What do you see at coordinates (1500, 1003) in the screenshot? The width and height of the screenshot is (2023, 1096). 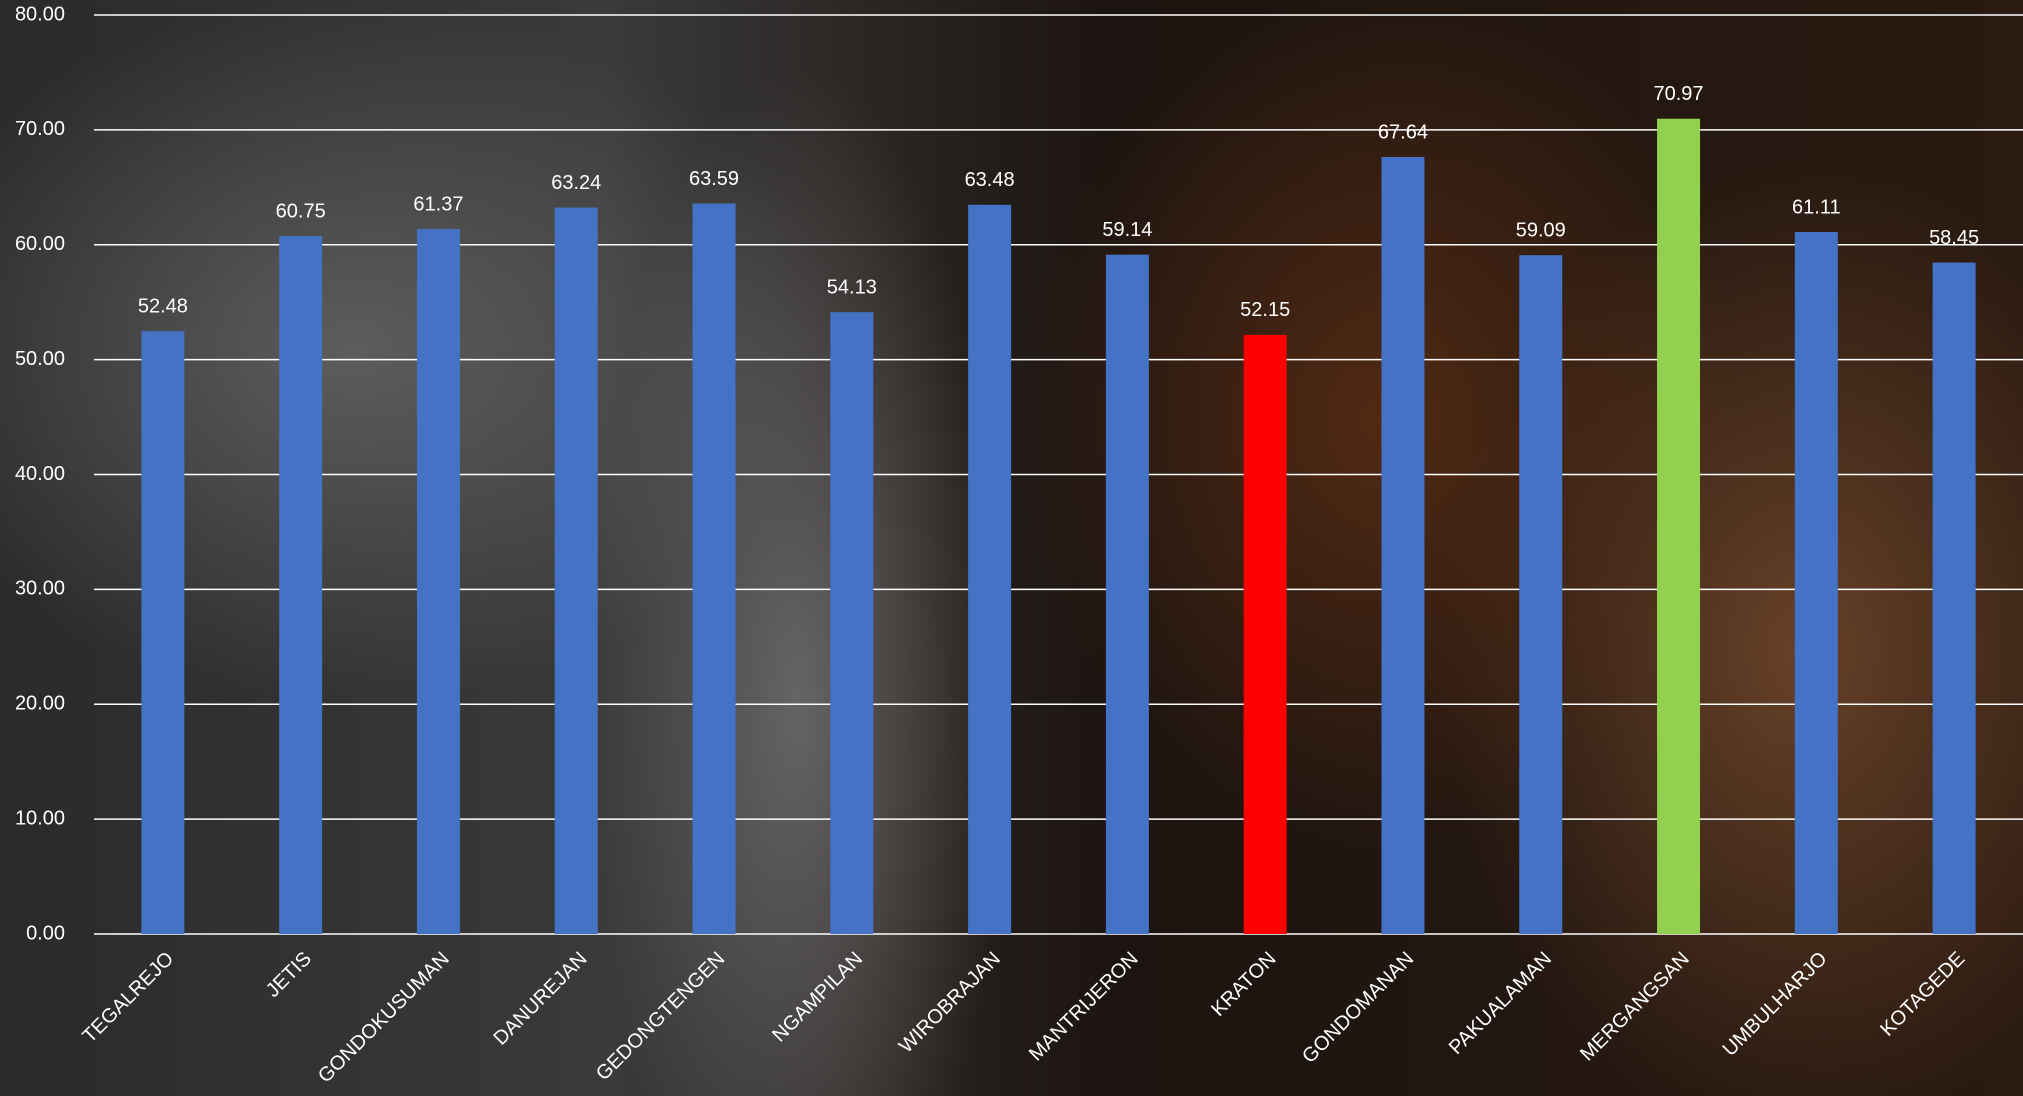 I see `x-tick-label: PAKUALAMAN` at bounding box center [1500, 1003].